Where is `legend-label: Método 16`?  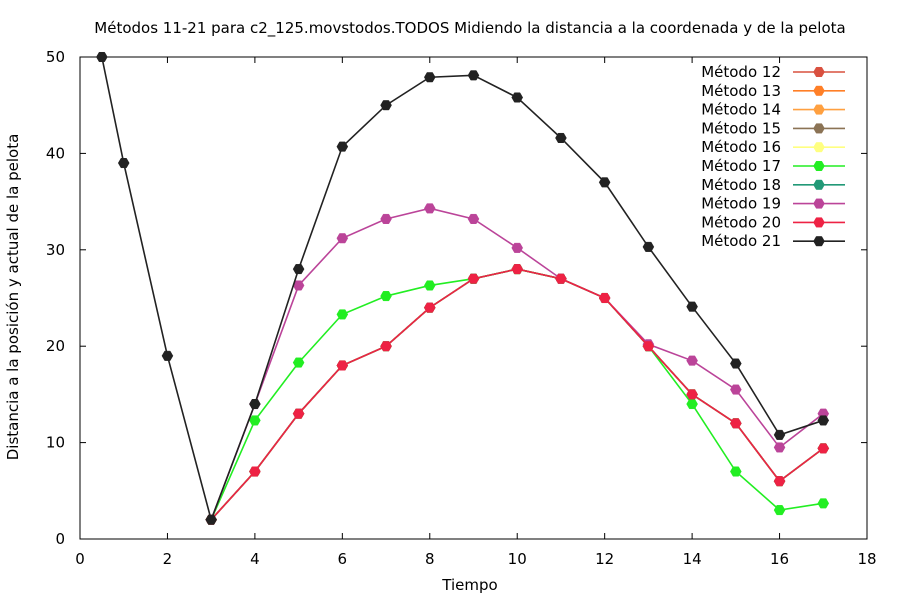 legend-label: Método 16 is located at coordinates (741, 147).